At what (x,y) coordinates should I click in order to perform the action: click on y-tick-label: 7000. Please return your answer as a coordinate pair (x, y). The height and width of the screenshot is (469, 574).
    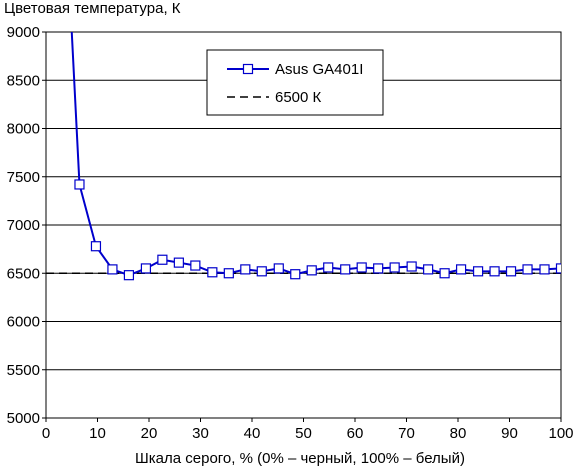
    Looking at the image, I should click on (23, 225).